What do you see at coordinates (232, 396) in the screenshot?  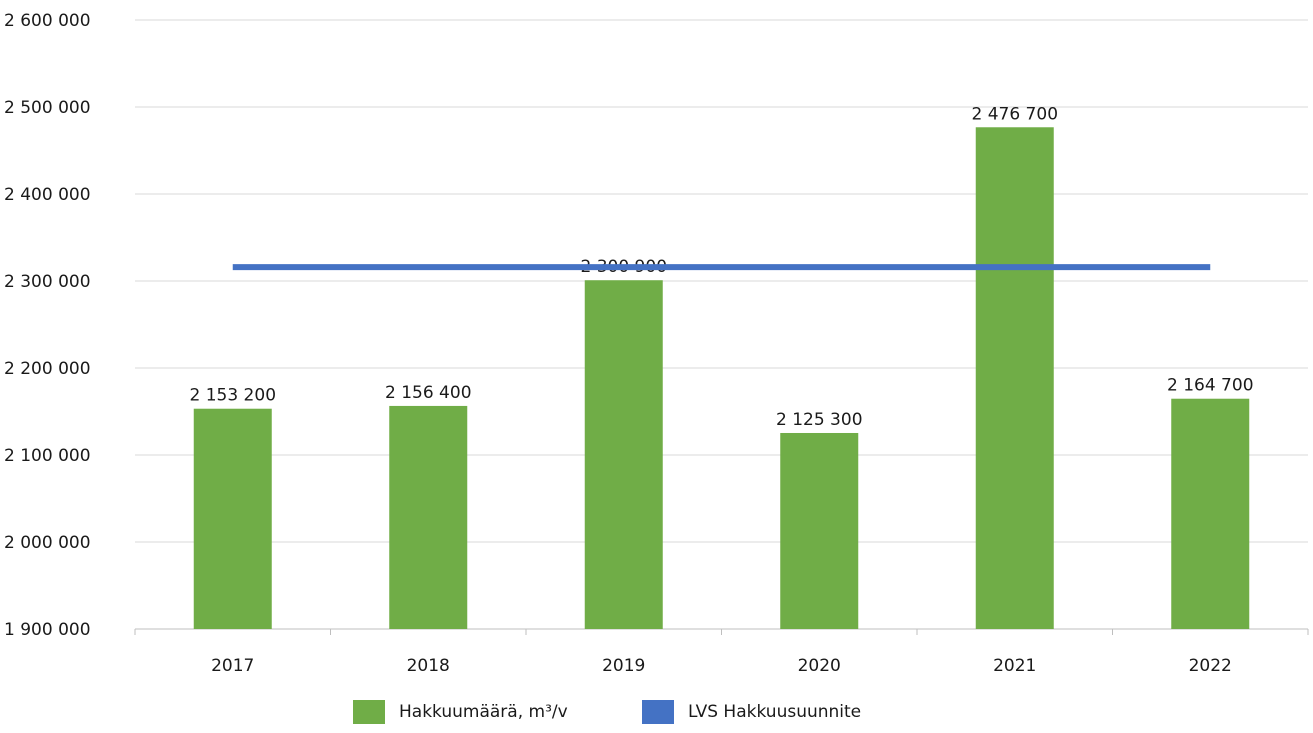 I see `bar-data-label: 2 153 200` at bounding box center [232, 396].